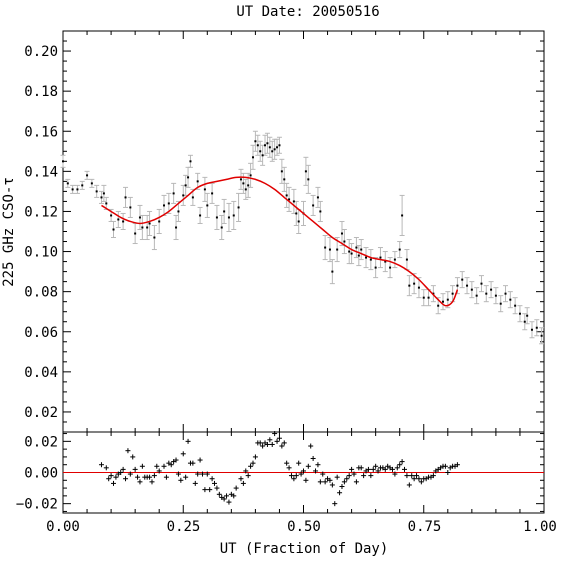 This screenshot has height=574, width=574. What do you see at coordinates (280, 472) in the screenshot?
I see `residual-plot: −0.02 0.00 0.02` at bounding box center [280, 472].